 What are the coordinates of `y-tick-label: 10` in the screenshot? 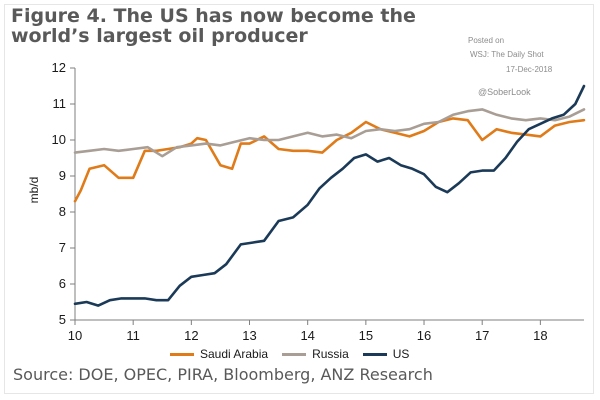 It's located at (59, 139).